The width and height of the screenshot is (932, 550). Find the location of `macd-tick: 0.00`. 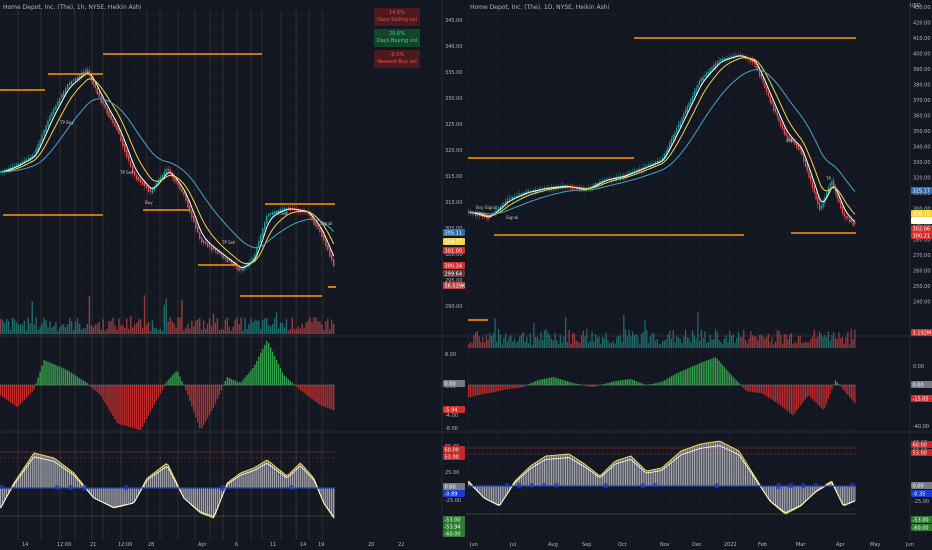

macd-tick: 0.00 is located at coordinates (918, 367).